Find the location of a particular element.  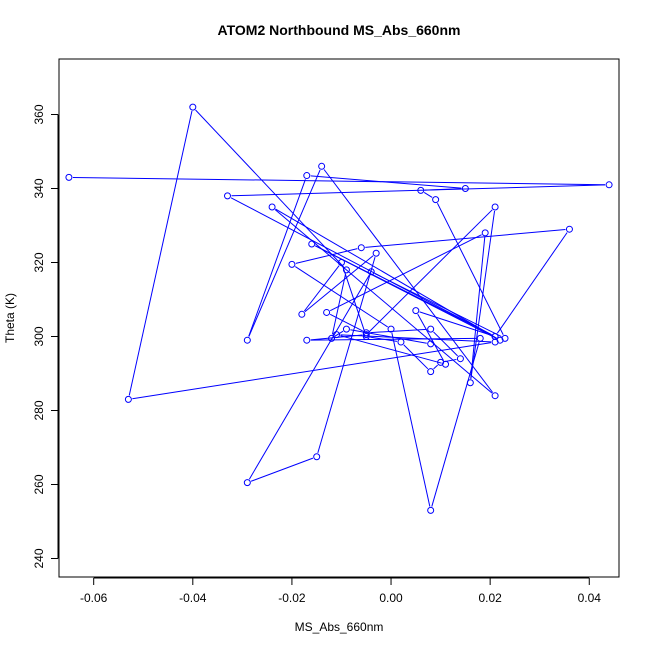

chart-title: ATOM2 Northbound MS_Abs_660nm is located at coordinates (339, 30).